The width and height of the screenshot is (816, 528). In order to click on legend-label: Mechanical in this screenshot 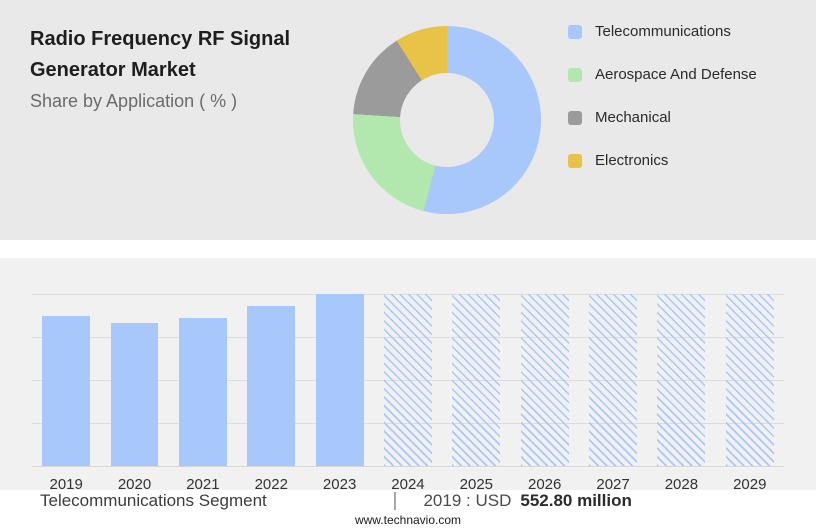, I will do `click(633, 117)`.